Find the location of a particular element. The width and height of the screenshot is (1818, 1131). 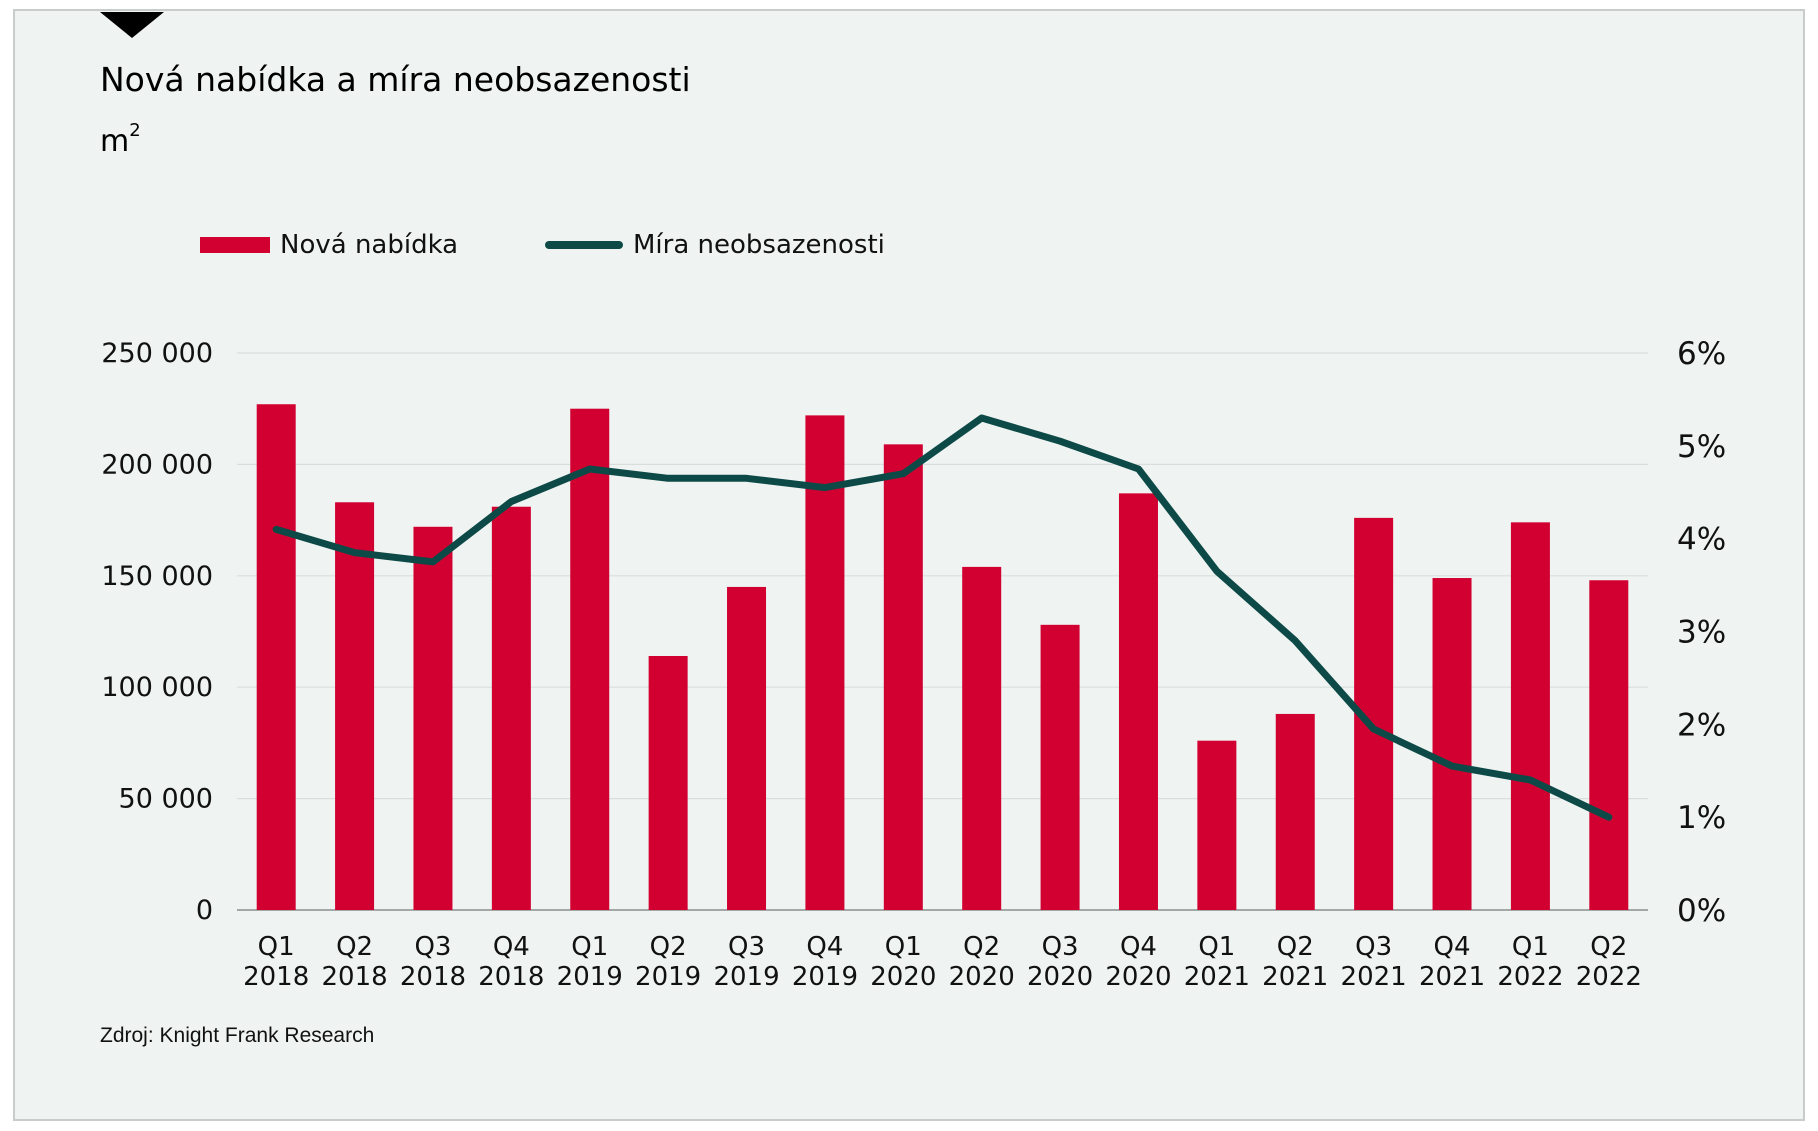

legend-swatch-bar is located at coordinates (235, 245).